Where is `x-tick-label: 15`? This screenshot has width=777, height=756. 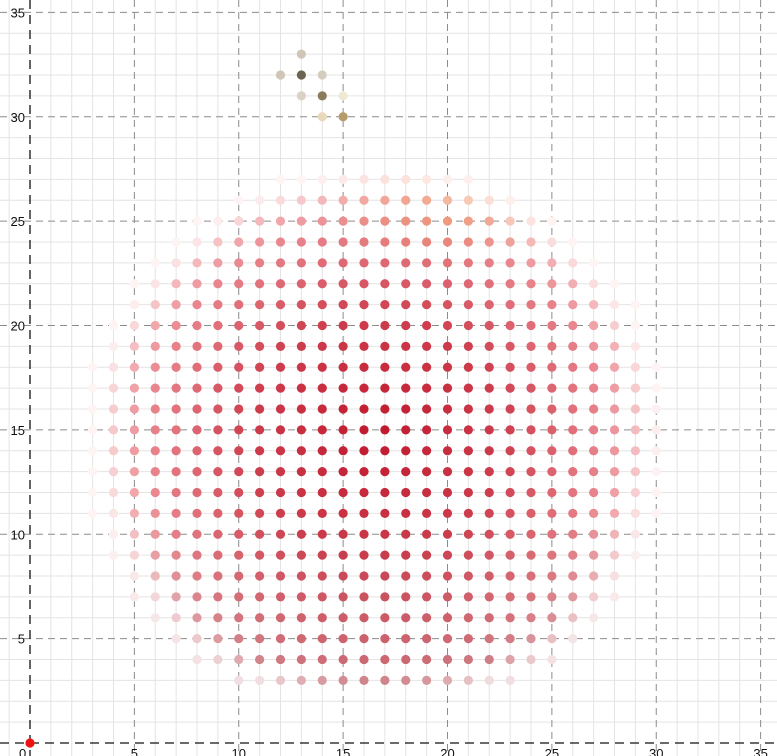
x-tick-label: 15 is located at coordinates (343, 751).